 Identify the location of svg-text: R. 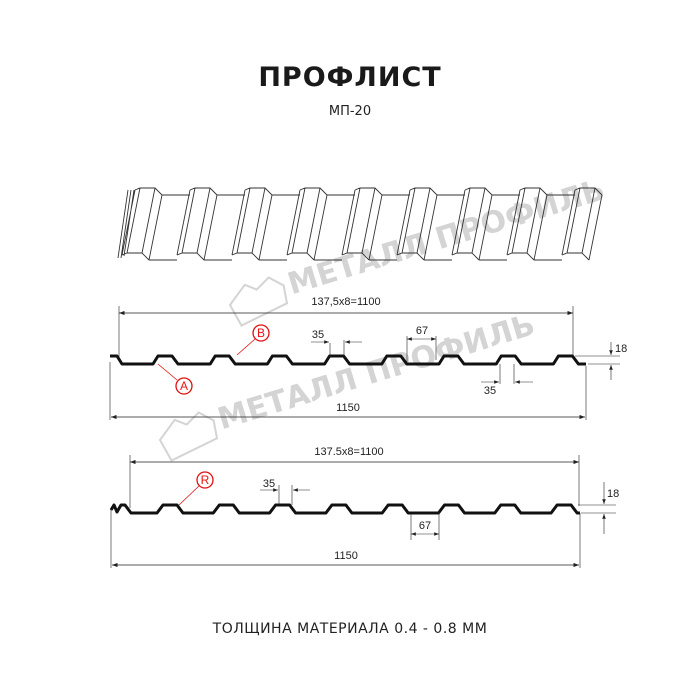
(205, 480).